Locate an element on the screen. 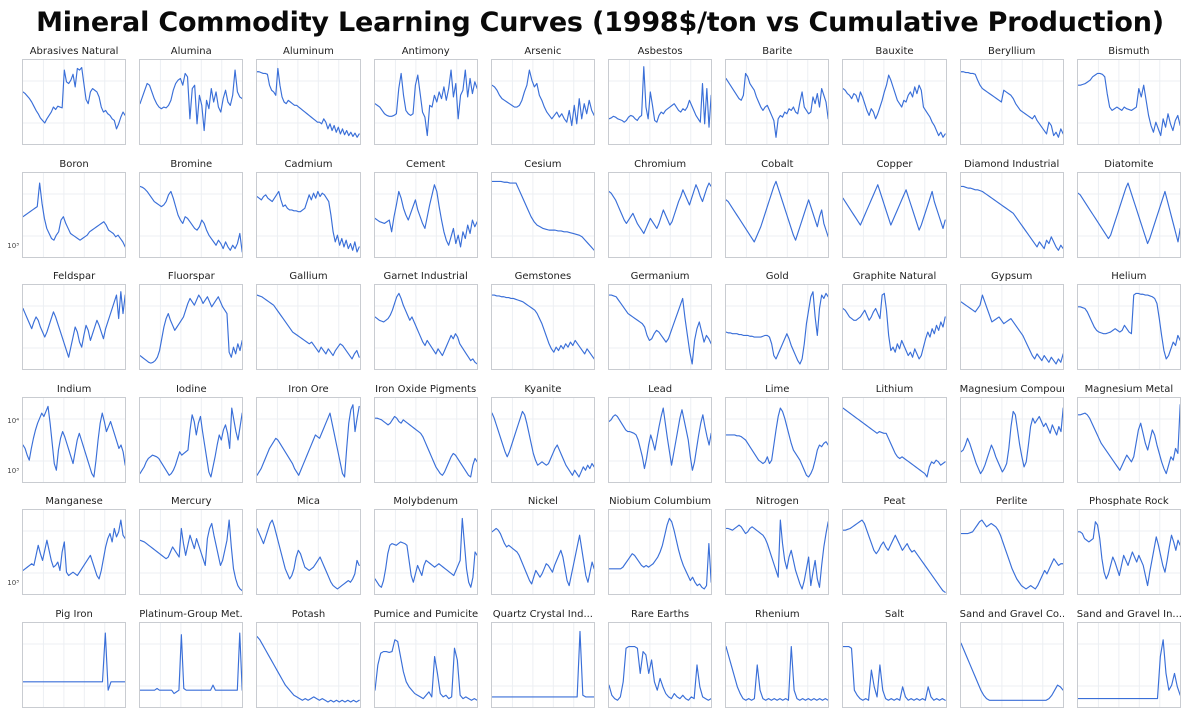 Image resolution: width=1200 pixels, height=708 pixels. subplot-title: Barite is located at coordinates (777, 51).